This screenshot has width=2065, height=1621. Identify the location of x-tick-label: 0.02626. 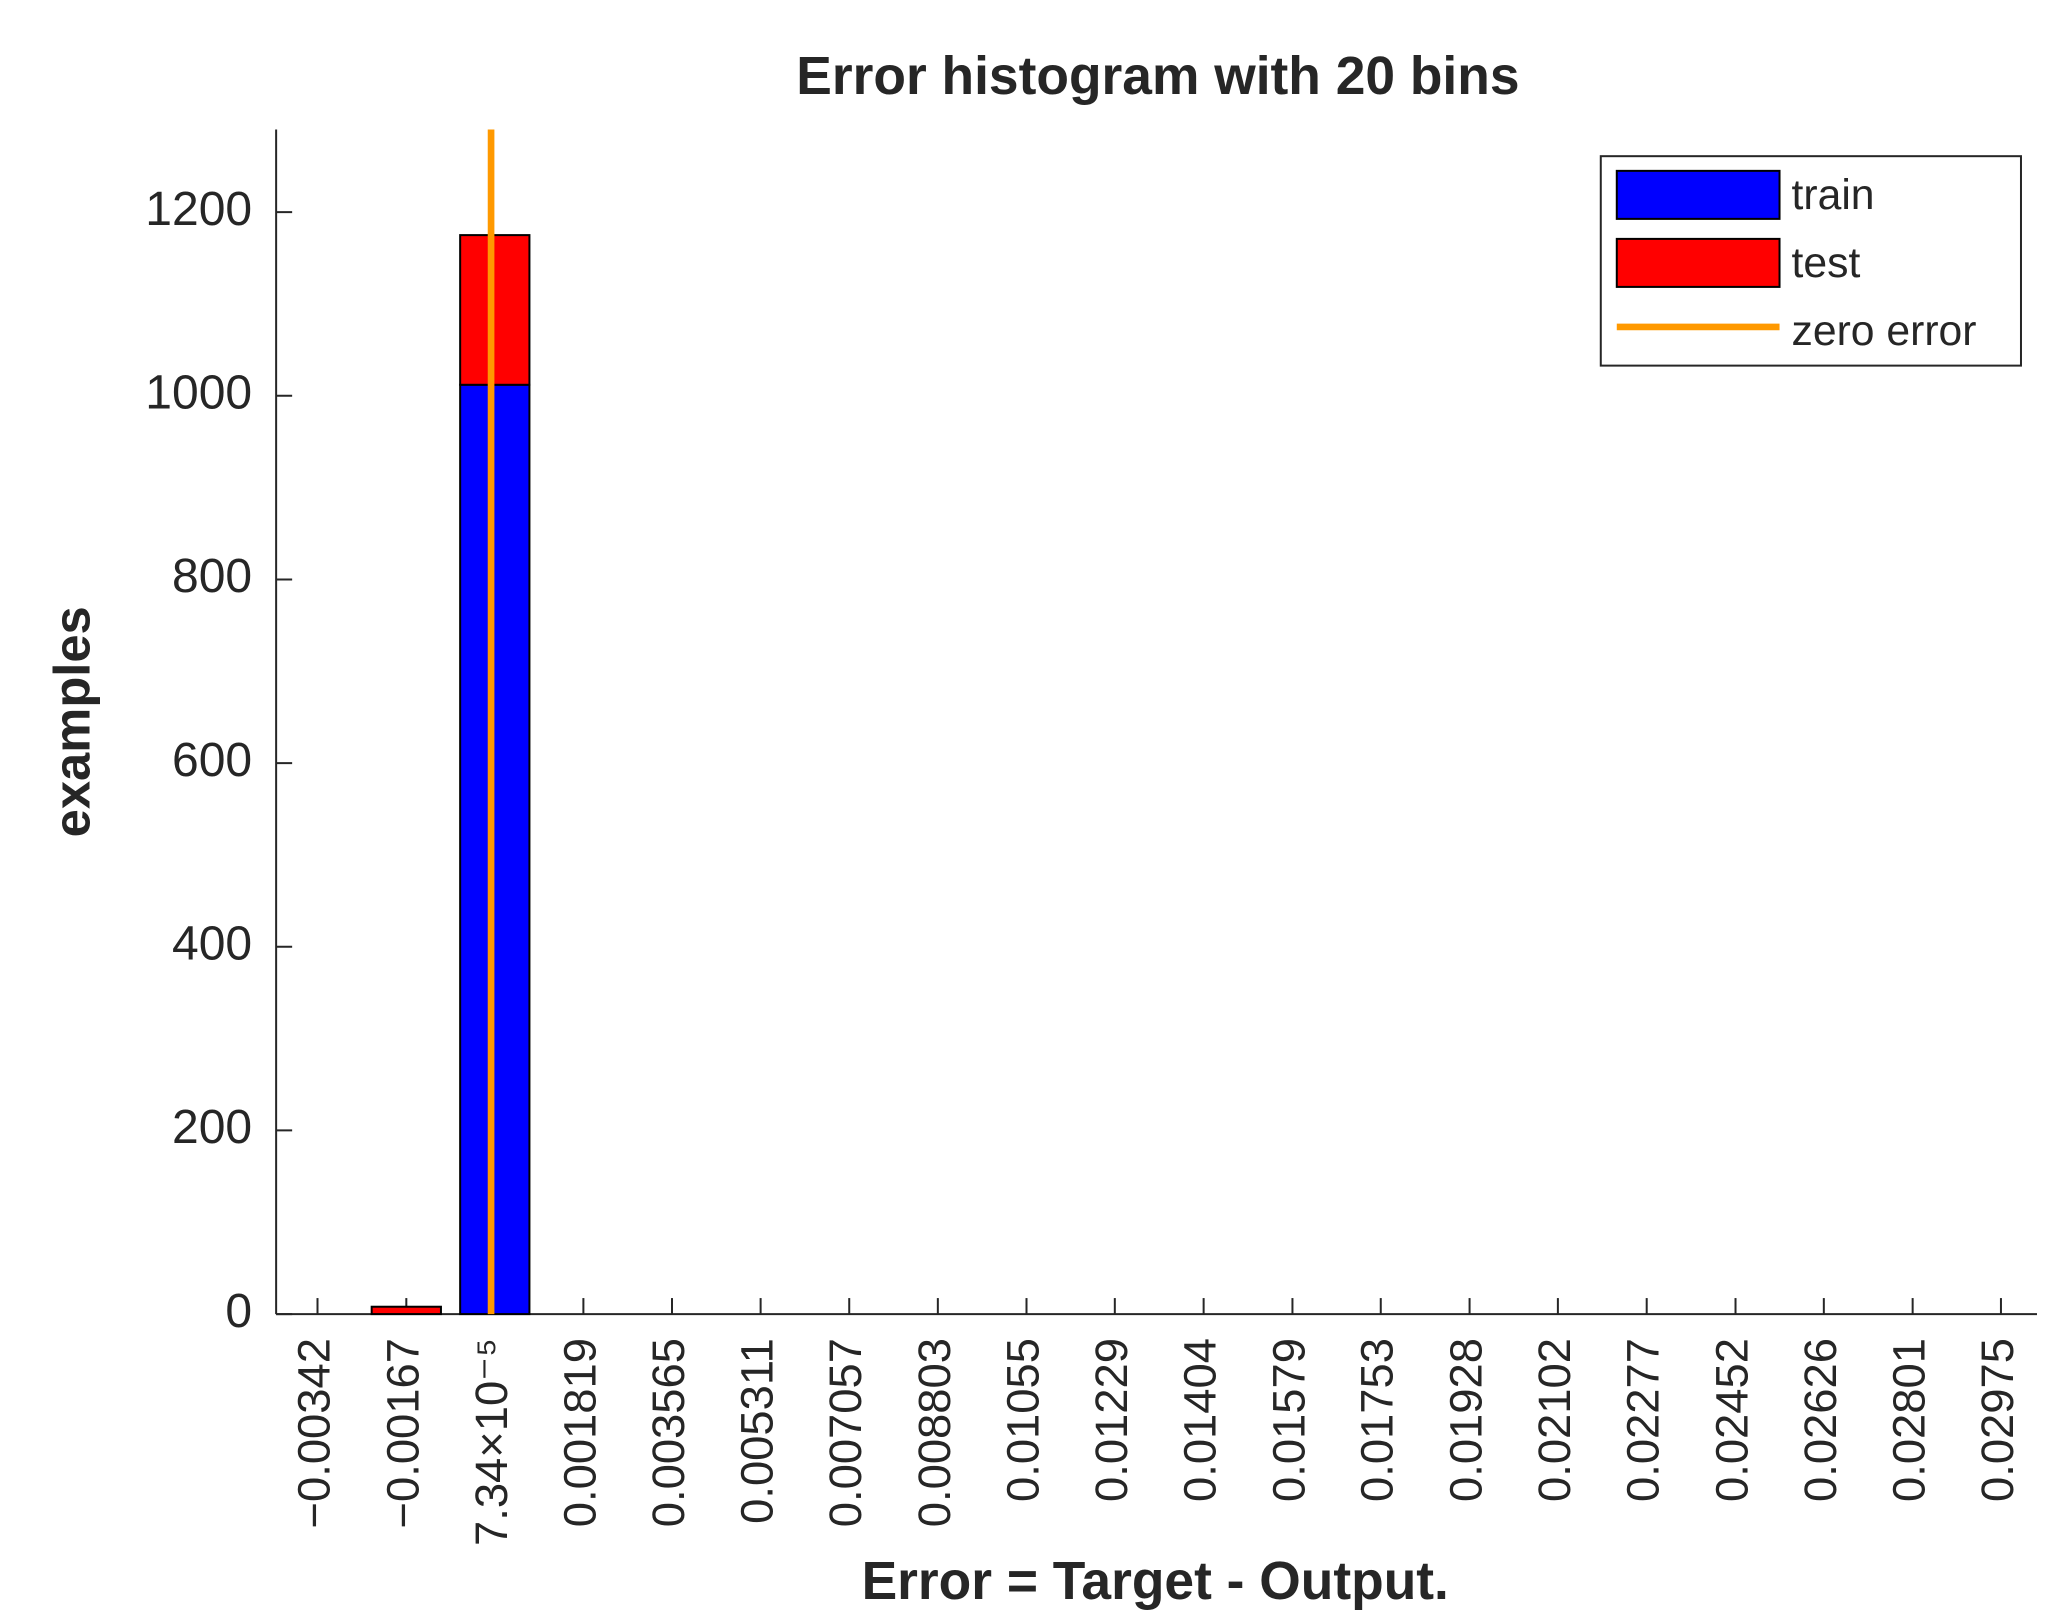
(1820, 1420).